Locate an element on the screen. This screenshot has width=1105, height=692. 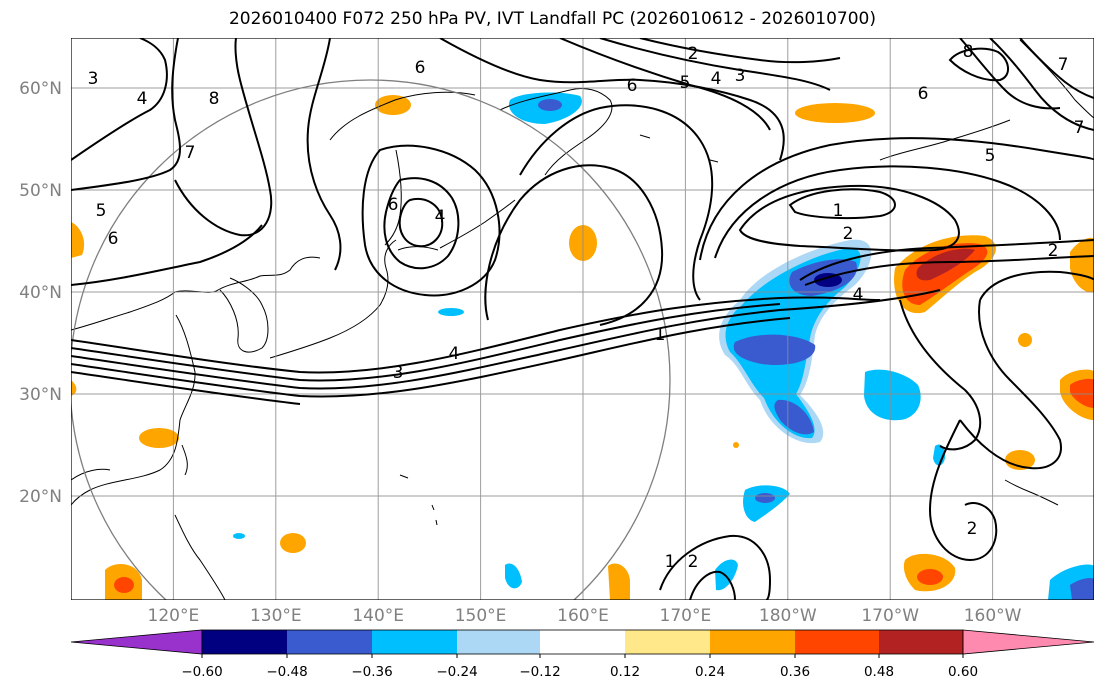
lat-label: 30°N is located at coordinates (40, 395).